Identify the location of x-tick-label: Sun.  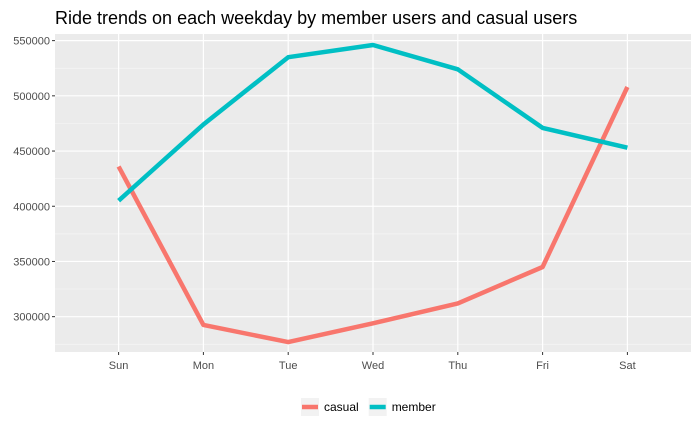
(119, 366).